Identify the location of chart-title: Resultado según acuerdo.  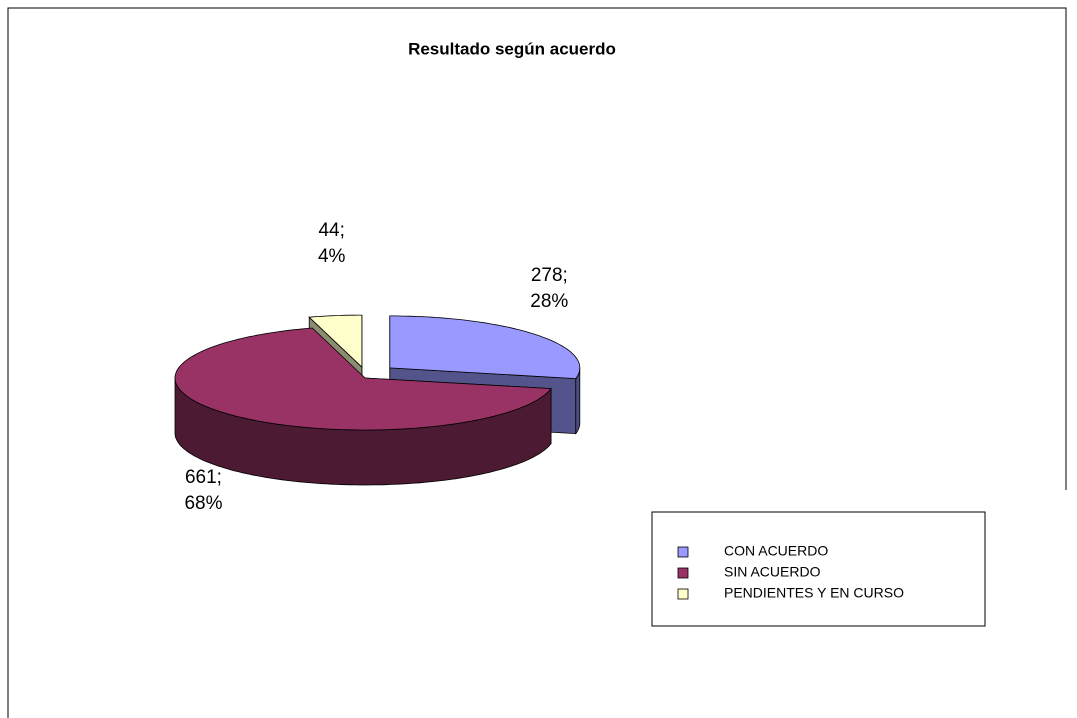
(512, 48).